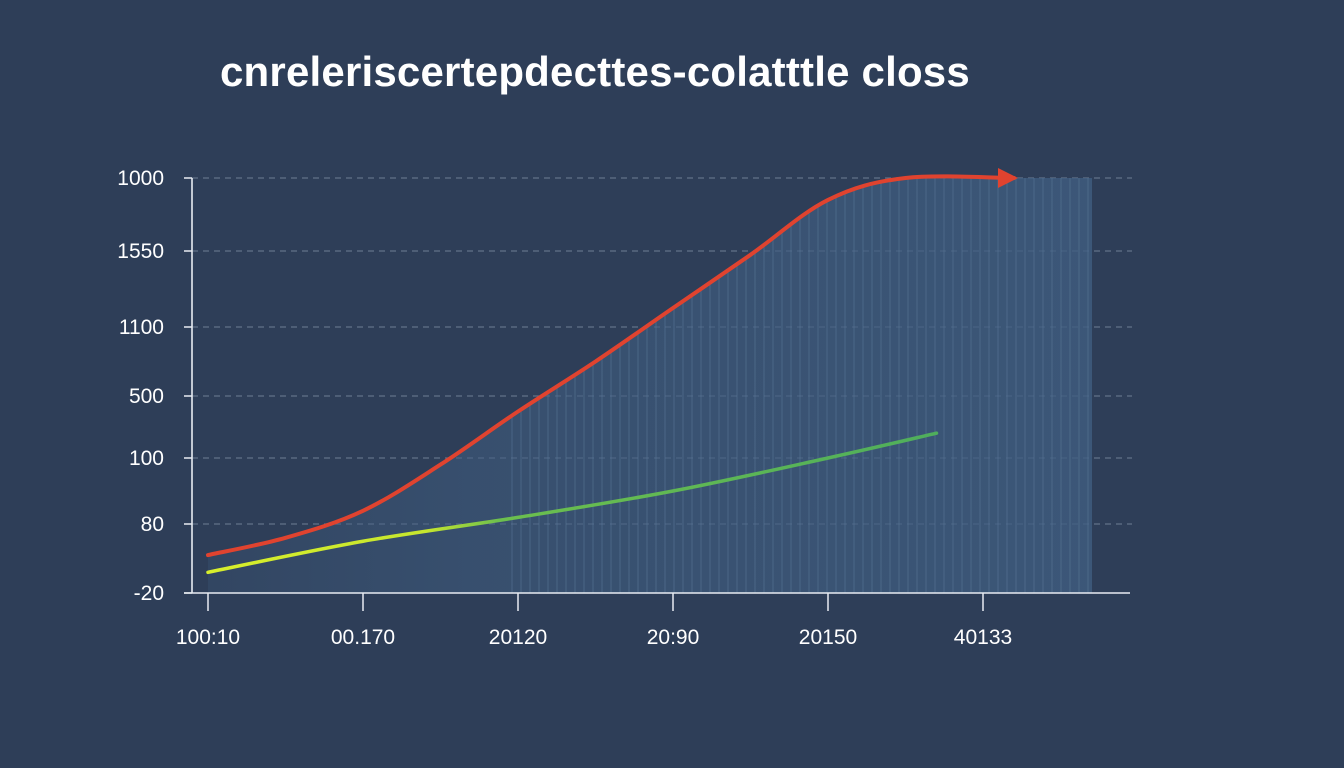 This screenshot has width=1344, height=768. Describe the element at coordinates (146, 396) in the screenshot. I see `y-tick-label: 500` at that location.